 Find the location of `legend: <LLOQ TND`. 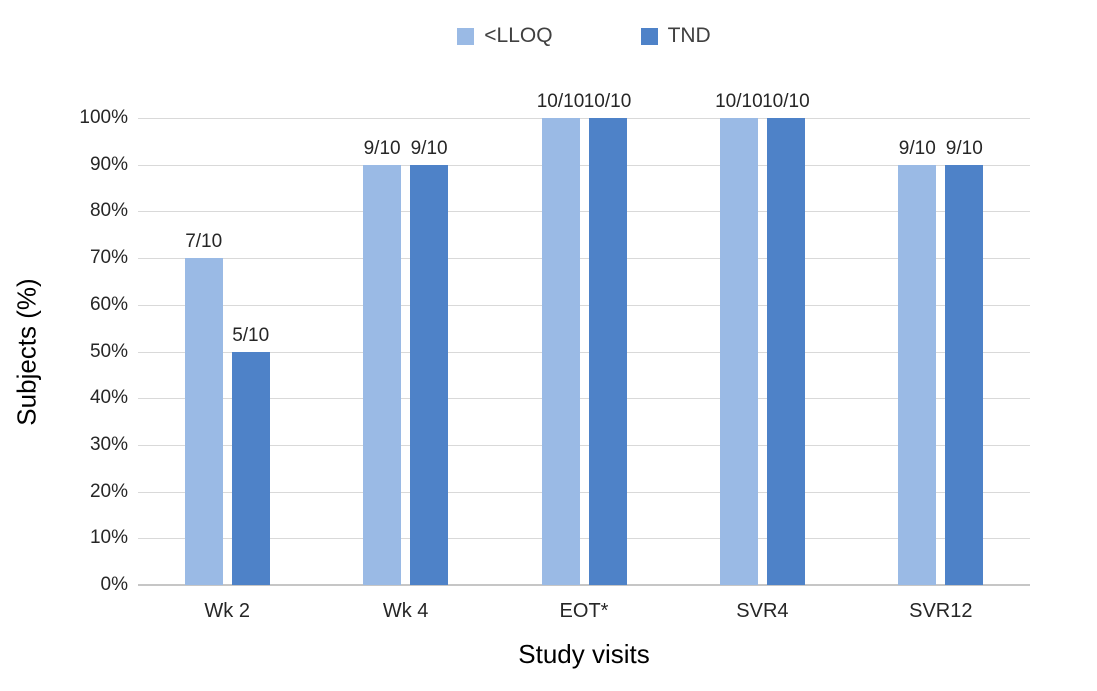

legend: <LLOQ TND is located at coordinates (584, 36).